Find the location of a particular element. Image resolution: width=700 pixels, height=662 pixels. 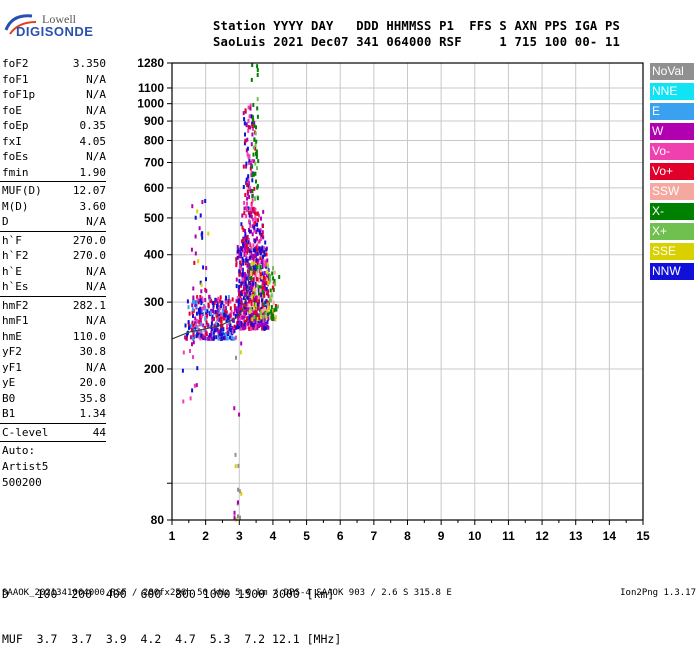

param-note: Auto: is located at coordinates (19, 450).